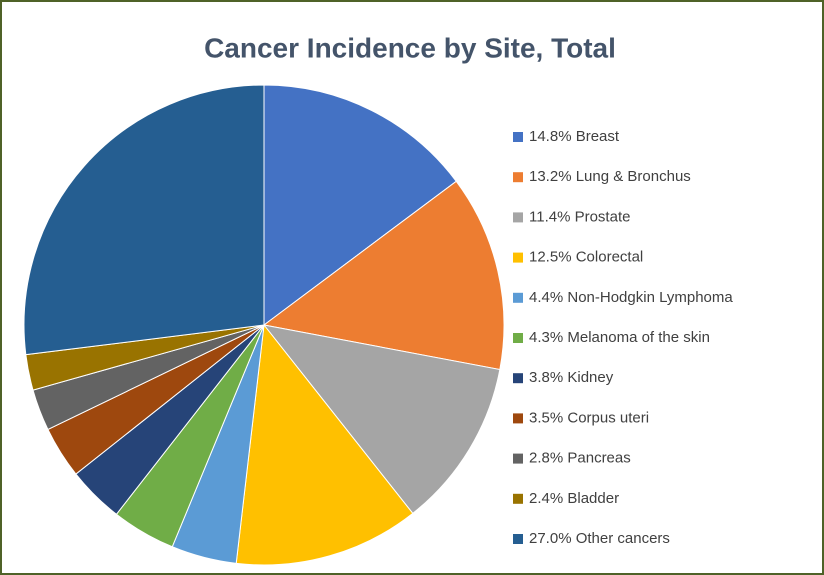 The width and height of the screenshot is (824, 575). I want to click on legend-category: Prostate, so click(603, 216).